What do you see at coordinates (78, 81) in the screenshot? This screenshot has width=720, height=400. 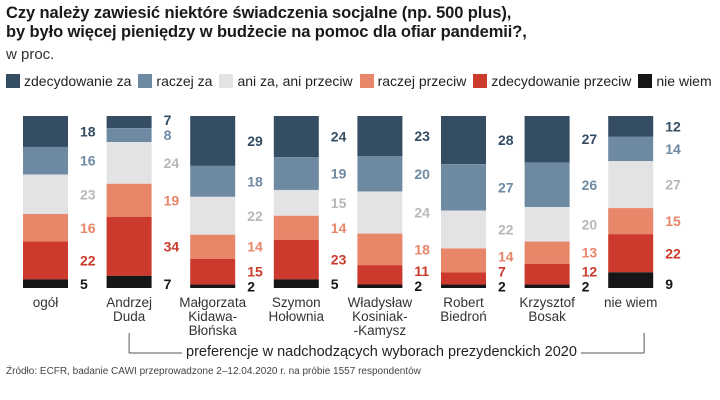 I see `legend-label-0: zdecydowanie za` at bounding box center [78, 81].